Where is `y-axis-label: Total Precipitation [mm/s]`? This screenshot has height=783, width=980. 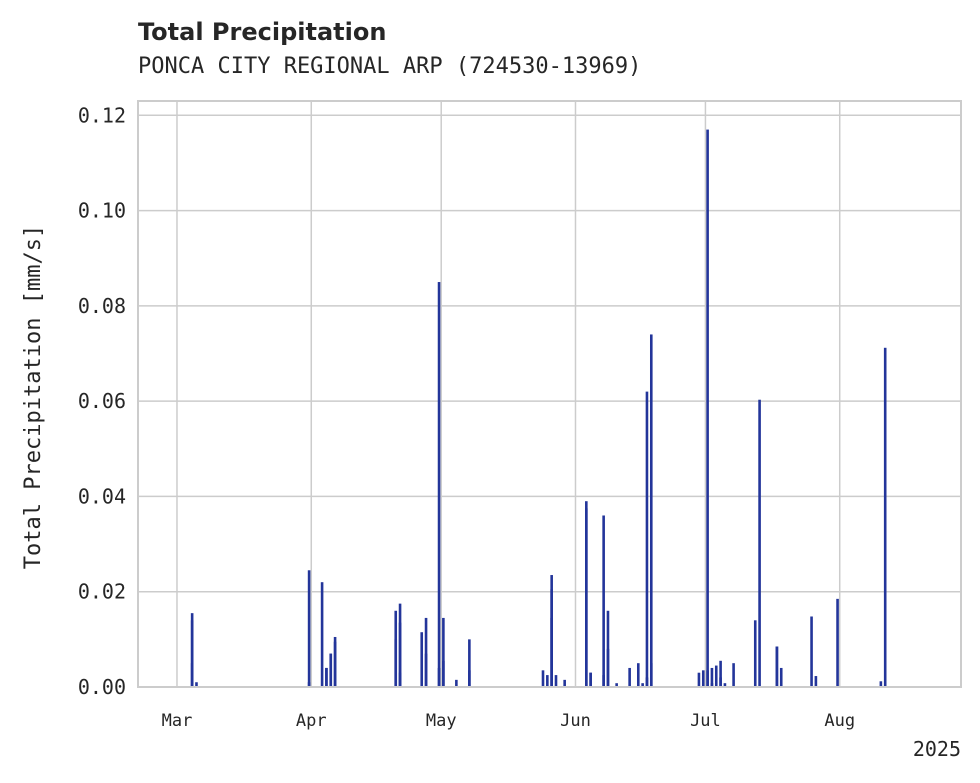 y-axis-label: Total Precipitation [mm/s] is located at coordinates (33, 397).